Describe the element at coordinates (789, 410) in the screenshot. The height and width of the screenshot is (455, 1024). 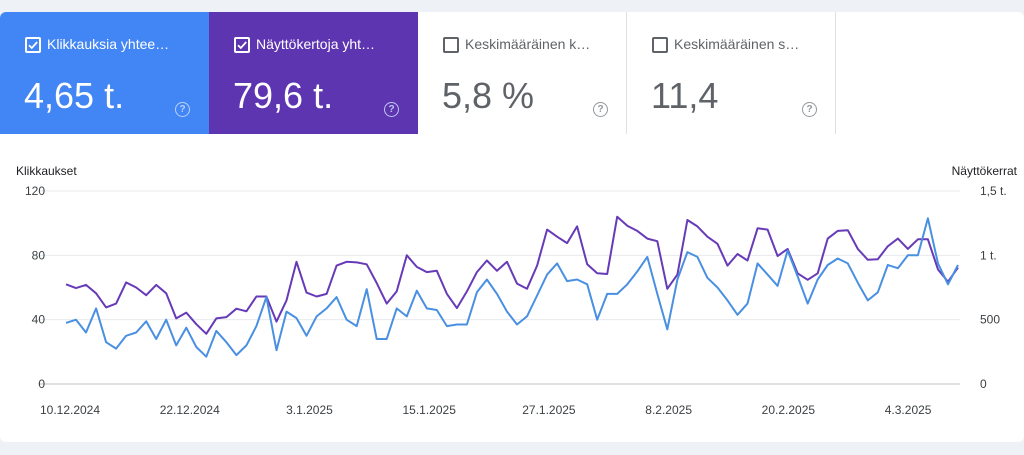
I see `x-tick-label: 20.2.2025` at that location.